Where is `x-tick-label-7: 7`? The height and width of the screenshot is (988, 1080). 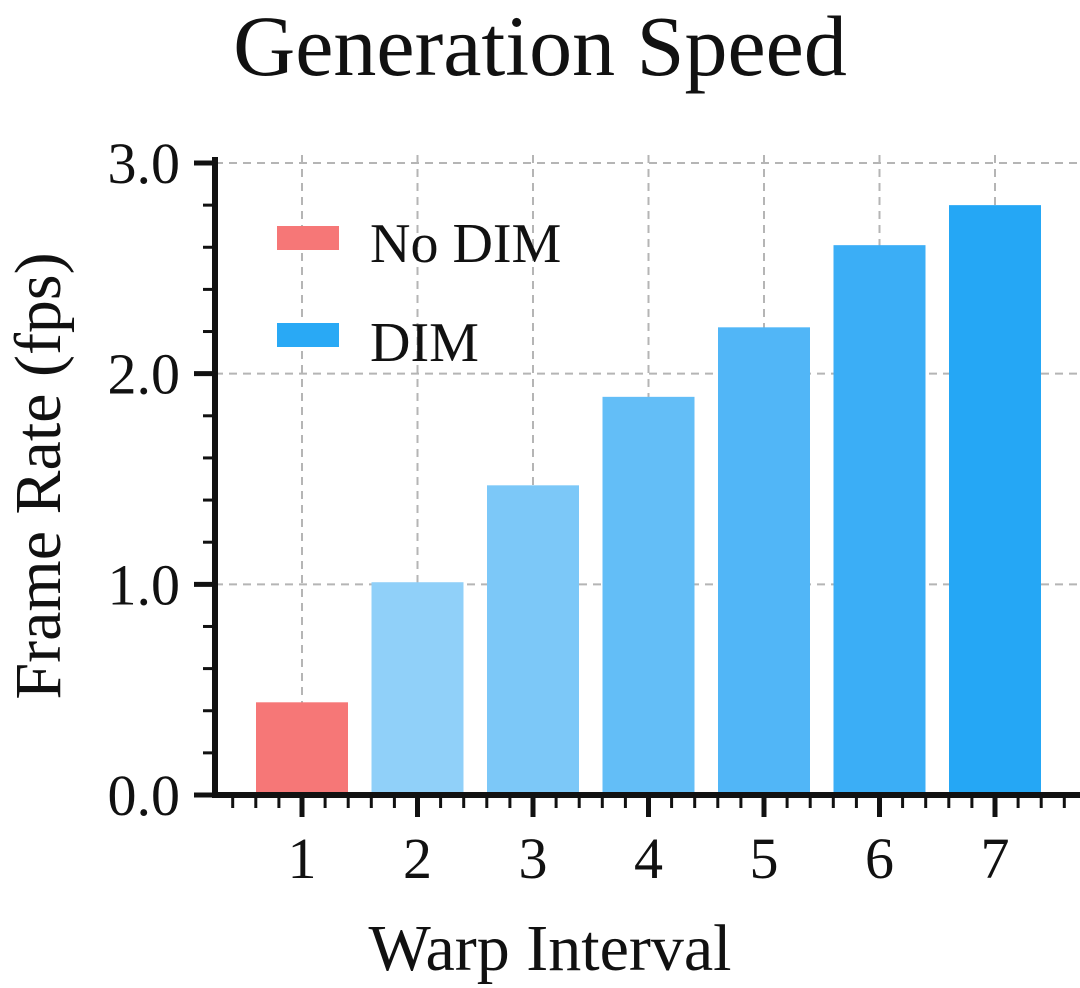
x-tick-label-7: 7 is located at coordinates (995, 858).